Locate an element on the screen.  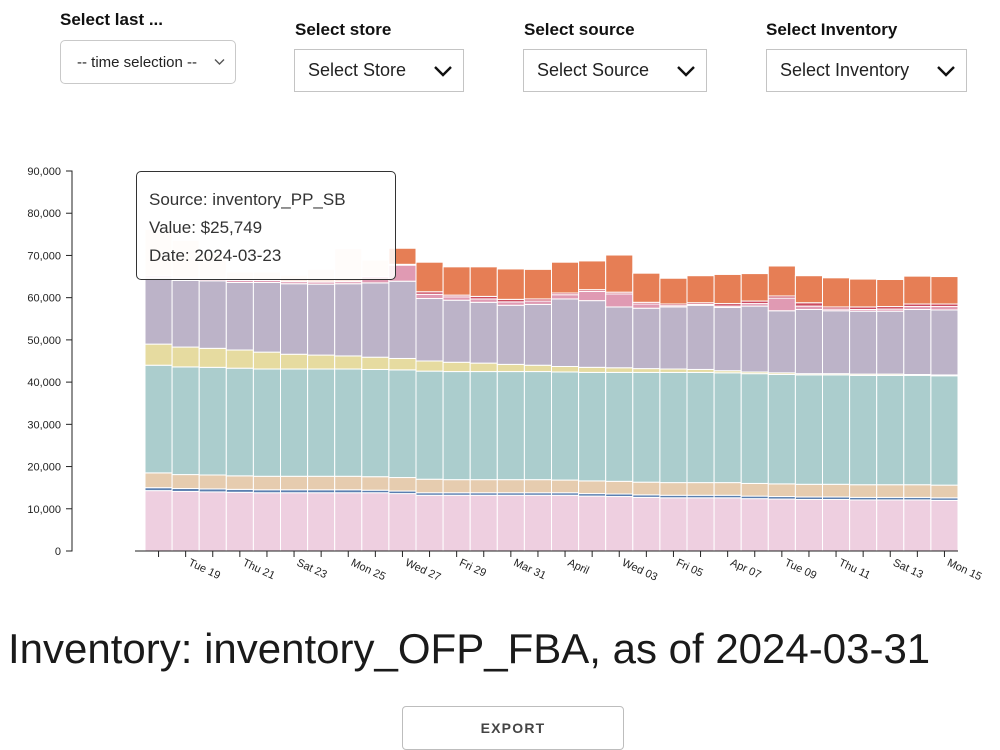
export-button: EXPORT is located at coordinates (513, 728).